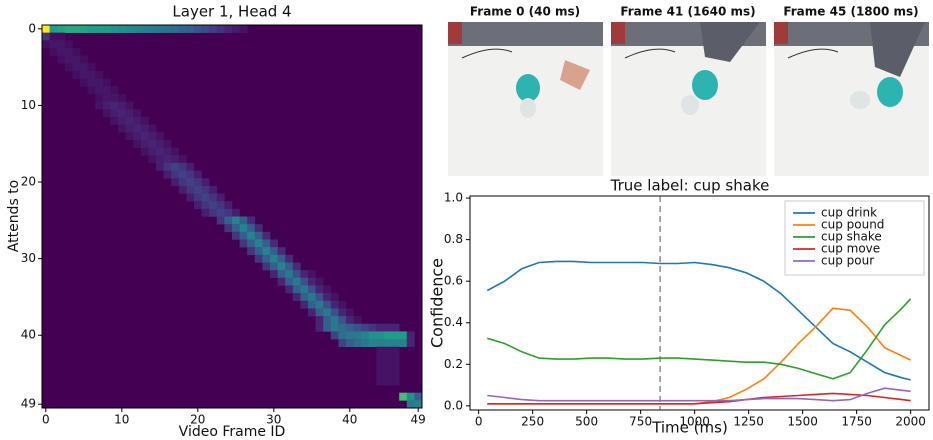 The width and height of the screenshot is (933, 440). Describe the element at coordinates (121, 420) in the screenshot. I see `x-tick-label: 10` at that location.